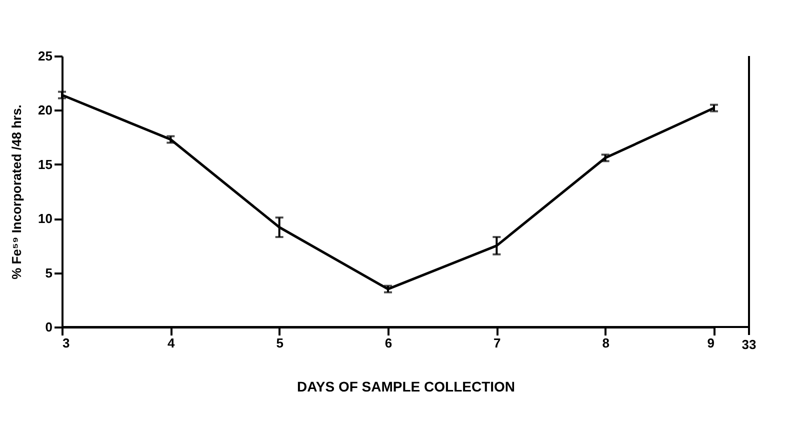  Describe the element at coordinates (749, 344) in the screenshot. I see `text: 33` at that location.